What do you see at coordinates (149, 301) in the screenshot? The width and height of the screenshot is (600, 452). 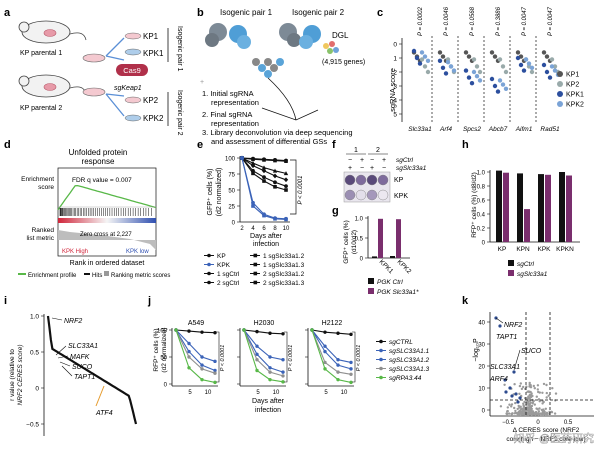 I see `panel-letter-j: j` at bounding box center [149, 301].